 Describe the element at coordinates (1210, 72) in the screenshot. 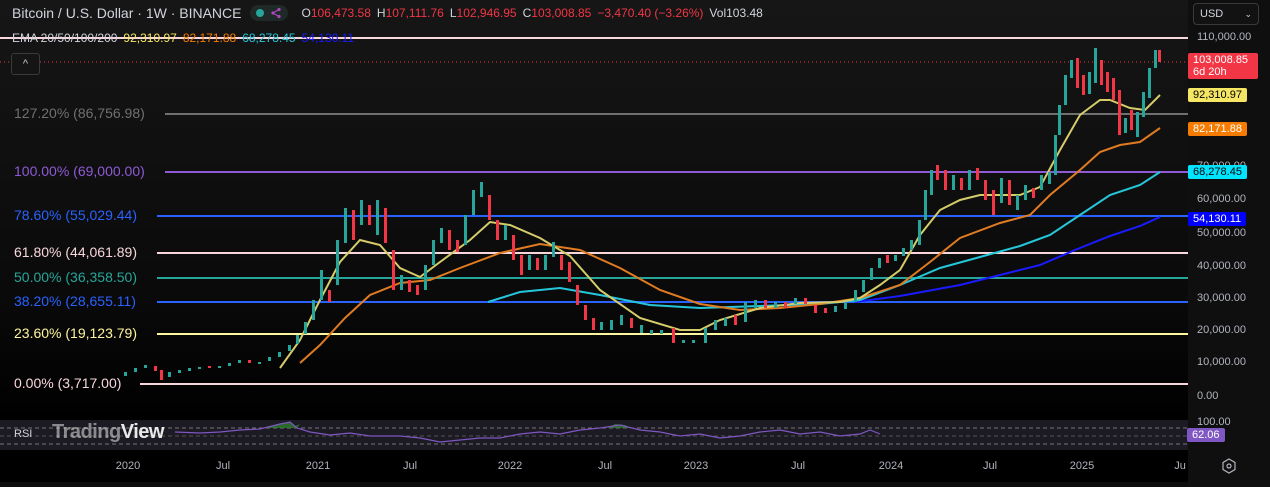

I see `bar-countdown: 6d 20h` at that location.